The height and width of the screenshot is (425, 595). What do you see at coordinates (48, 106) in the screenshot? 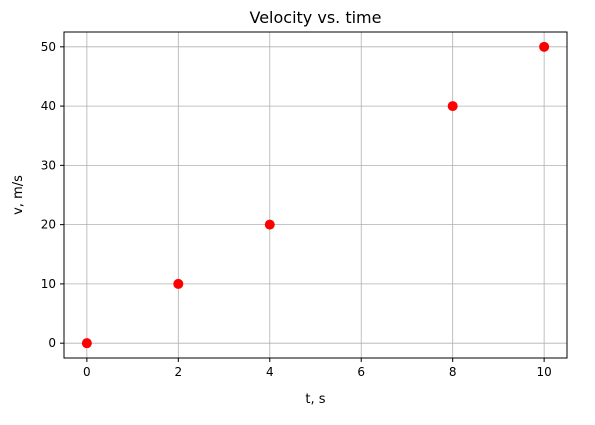
I see `y-tick-label: 40` at bounding box center [48, 106].